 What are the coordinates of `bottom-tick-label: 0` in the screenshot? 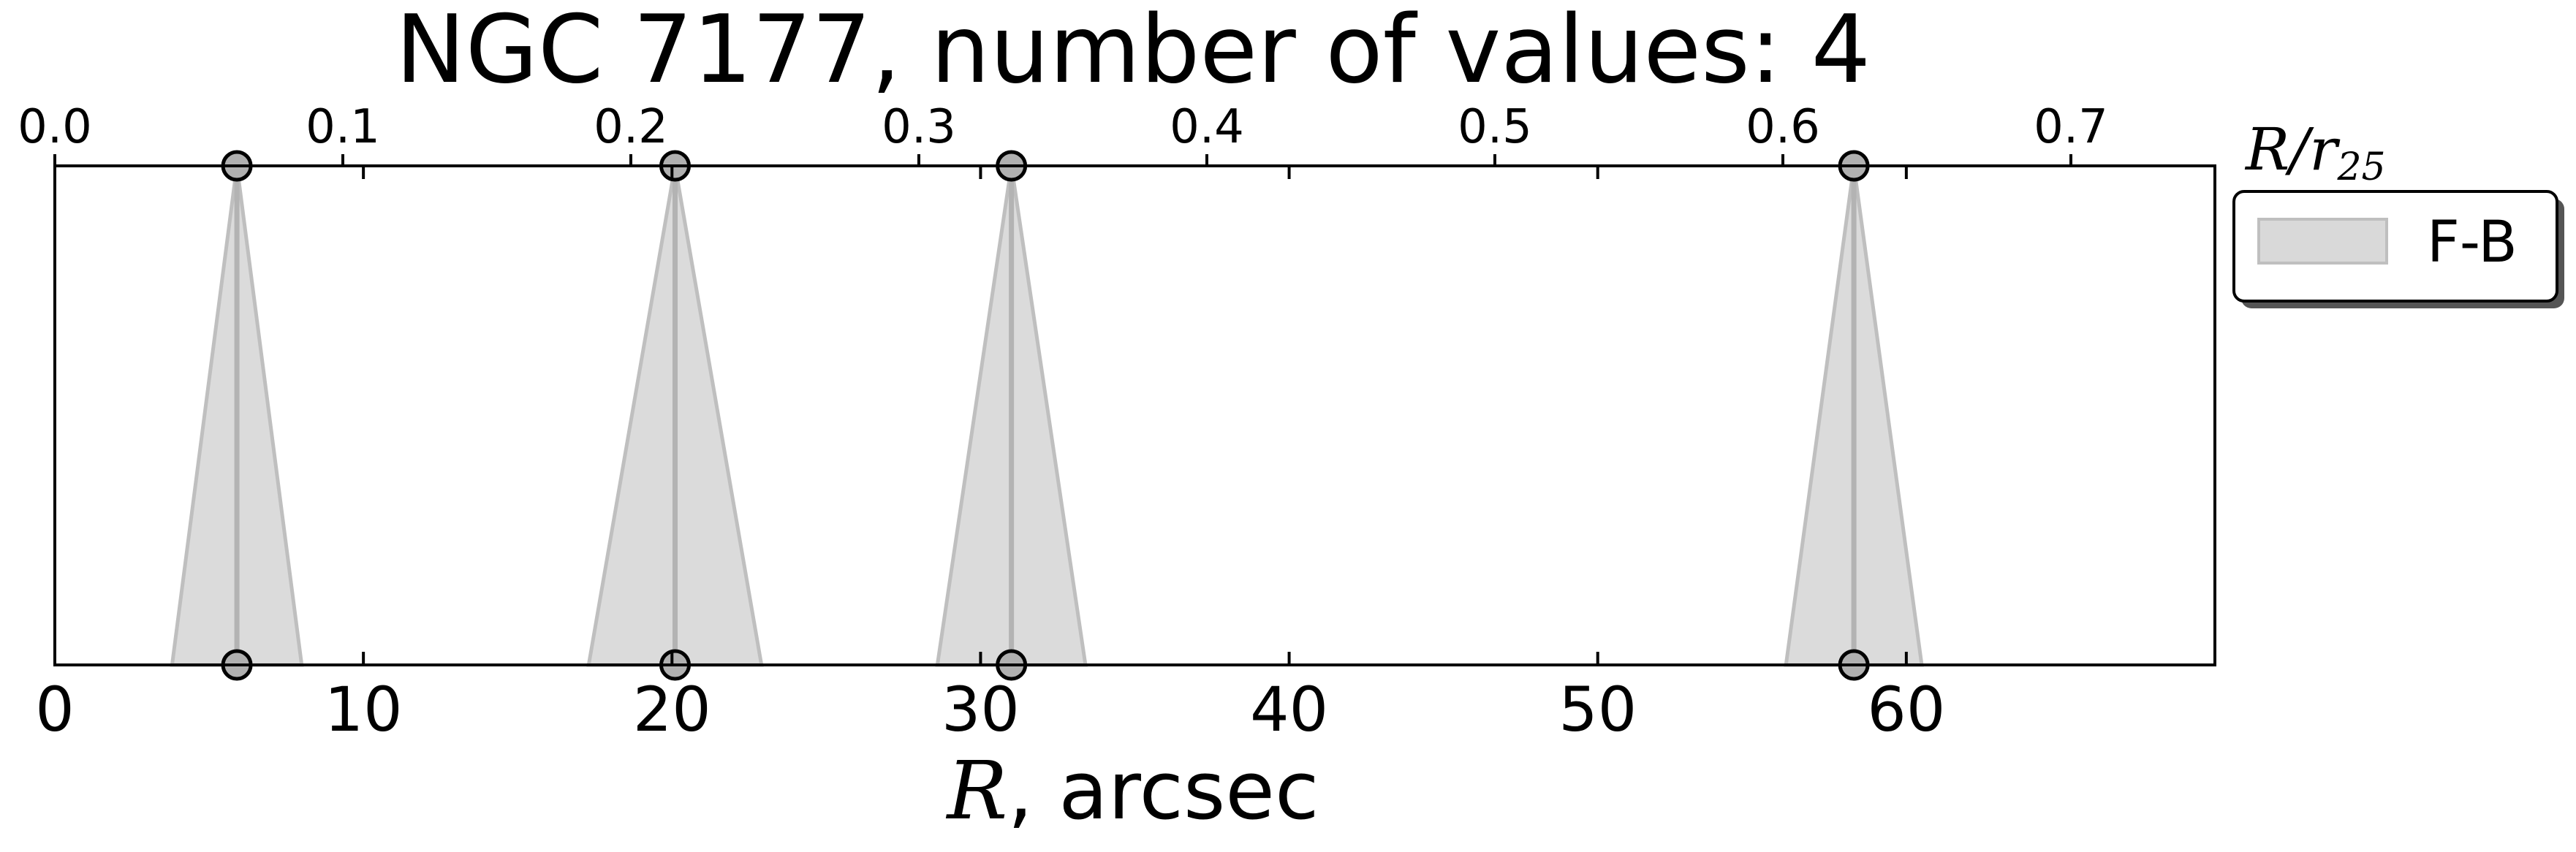 It's located at (54, 709).